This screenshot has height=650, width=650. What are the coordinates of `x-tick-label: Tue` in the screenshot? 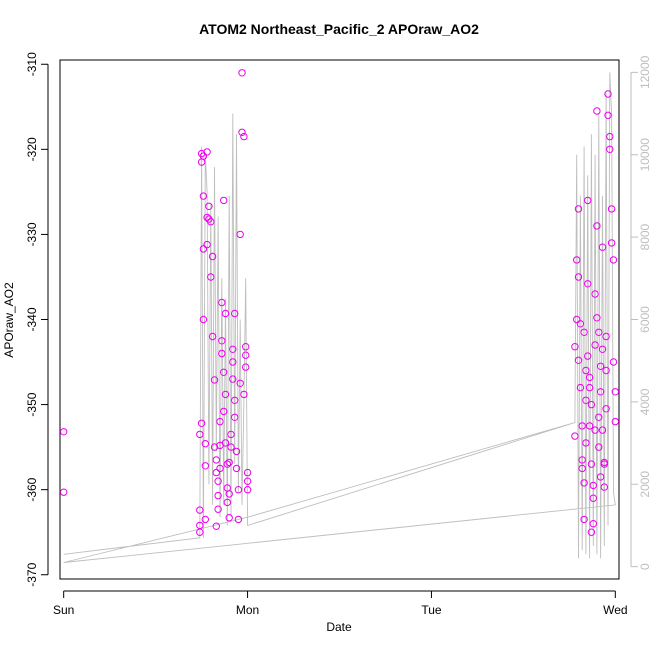 It's located at (431, 610).